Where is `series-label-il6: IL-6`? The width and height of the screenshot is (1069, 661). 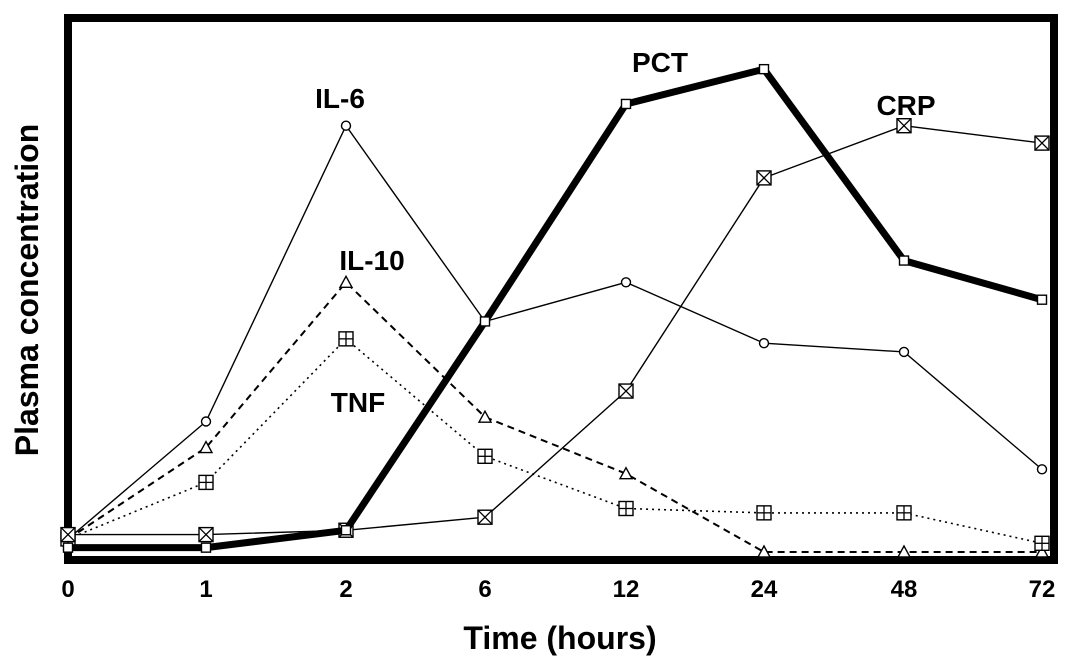 series-label-il6: IL-6 is located at coordinates (340, 98).